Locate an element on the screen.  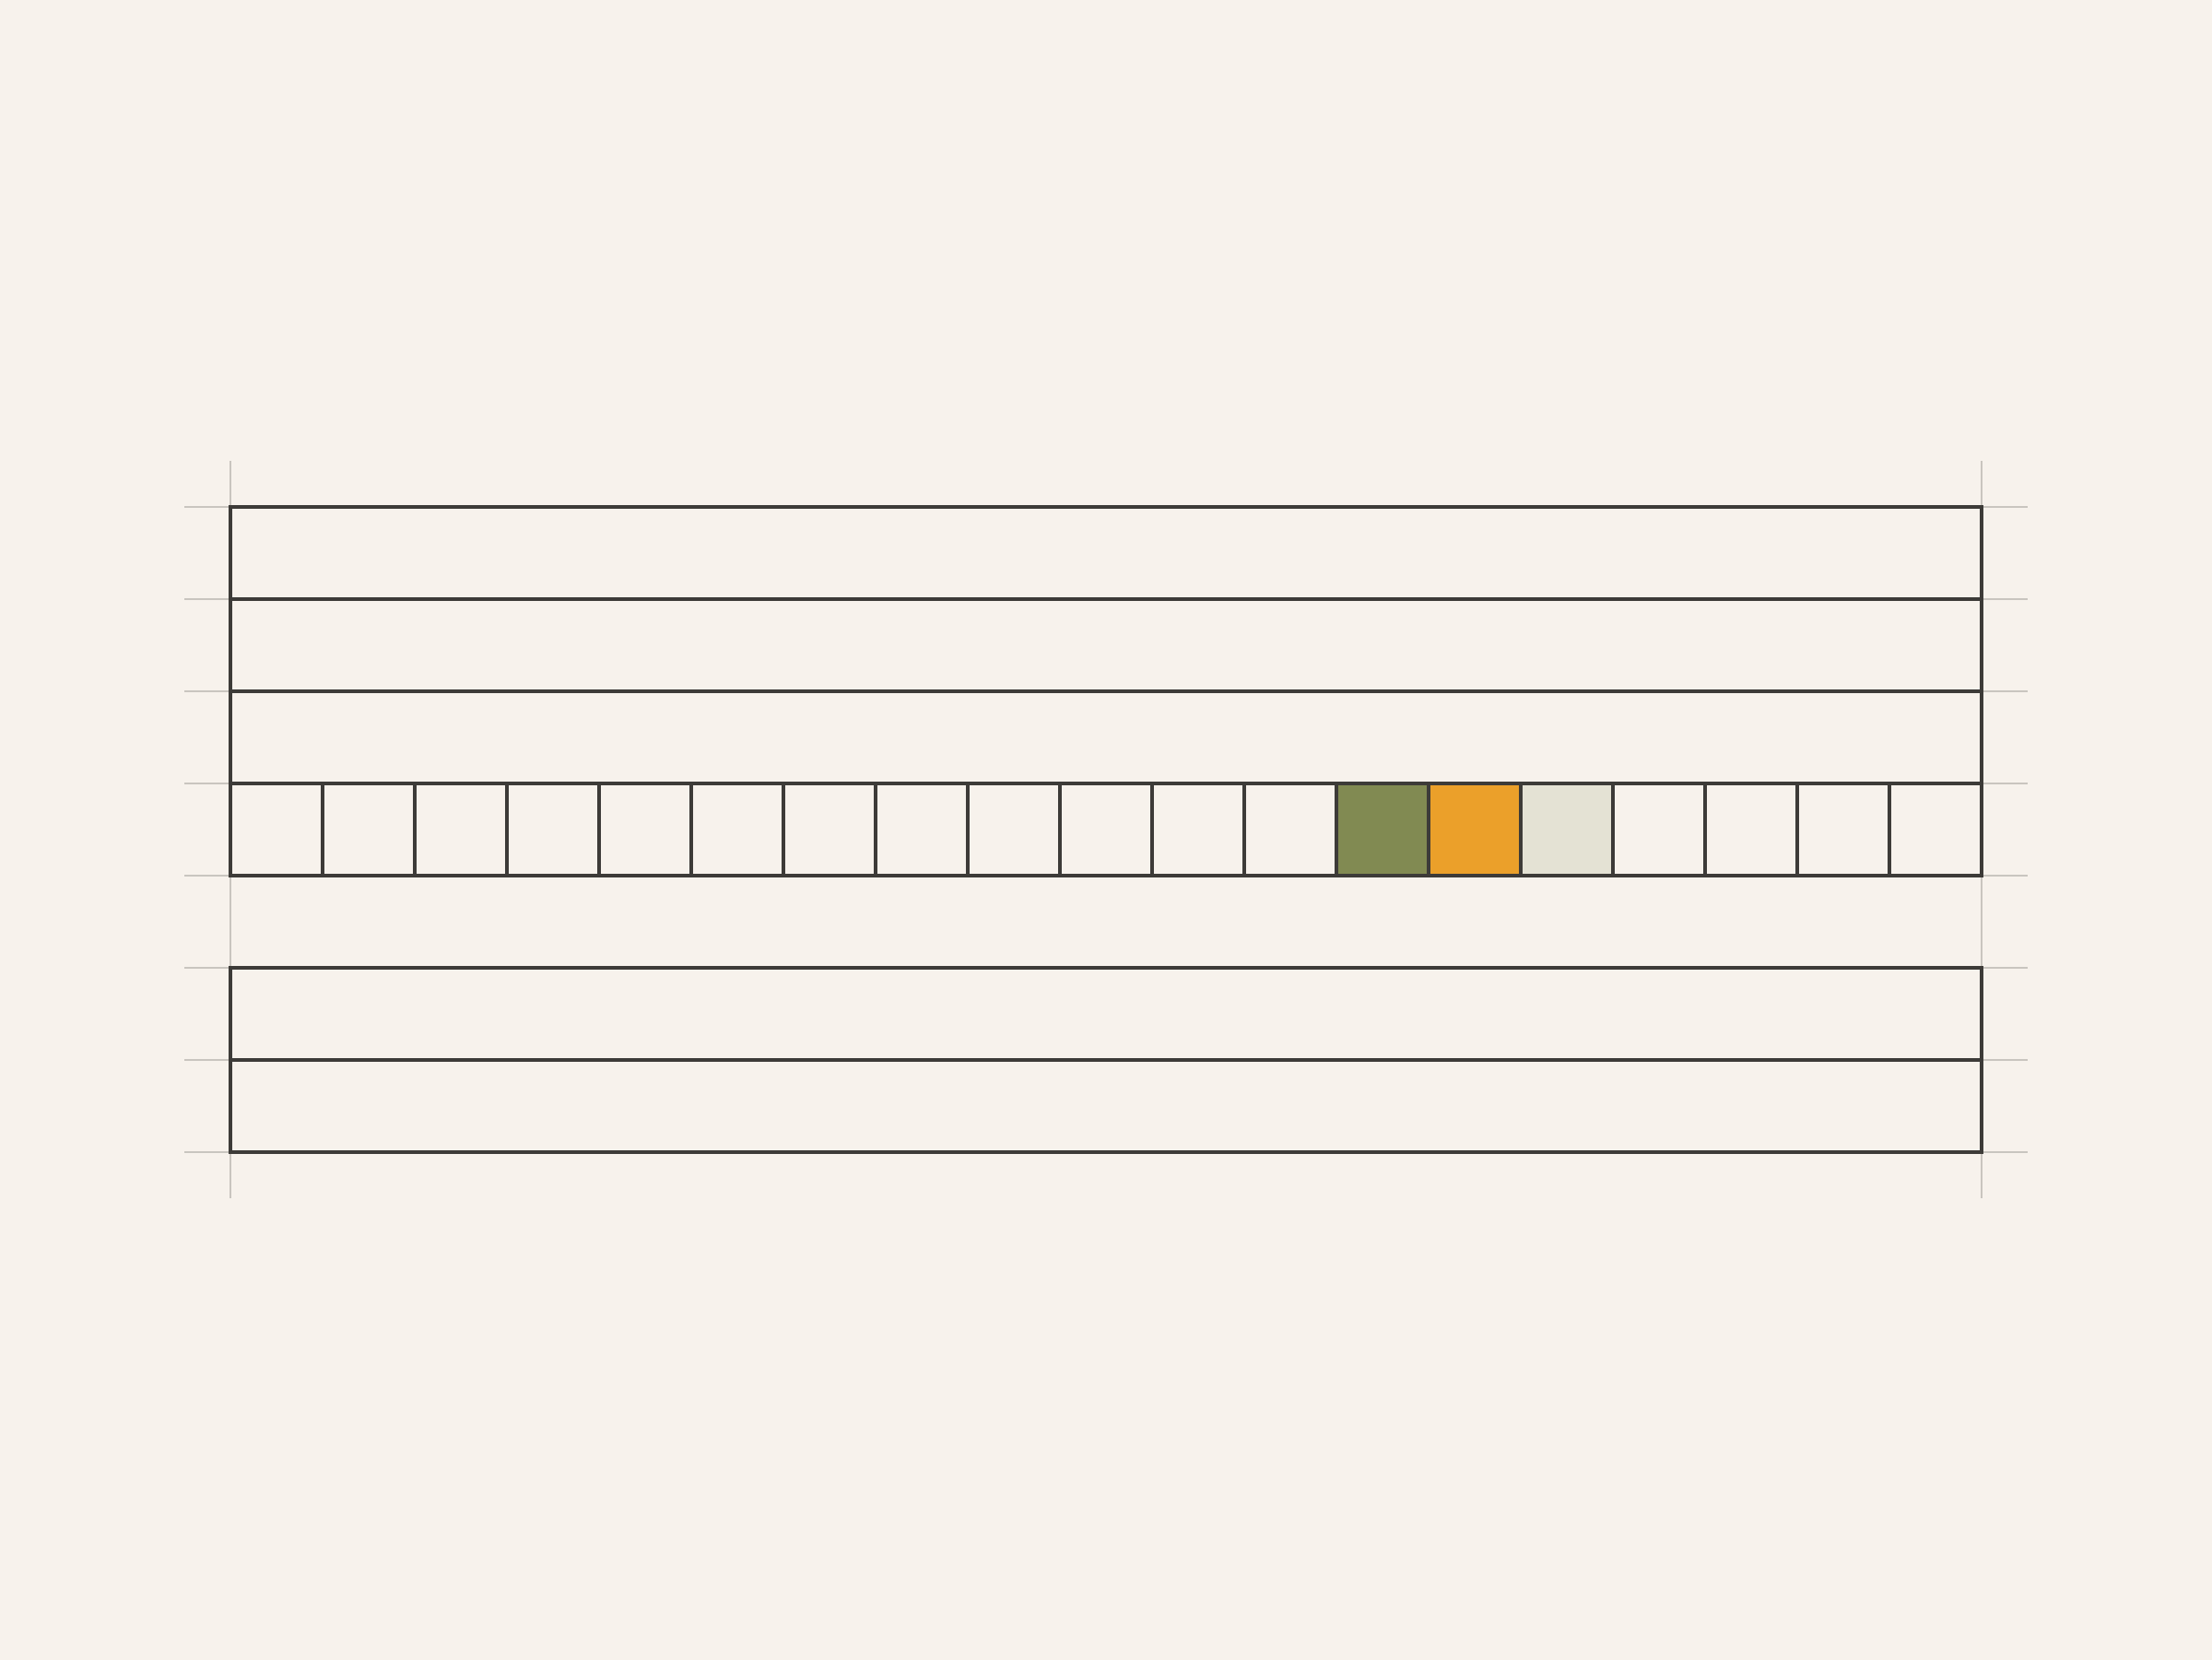
cell-fills is located at coordinates (1474, 829).